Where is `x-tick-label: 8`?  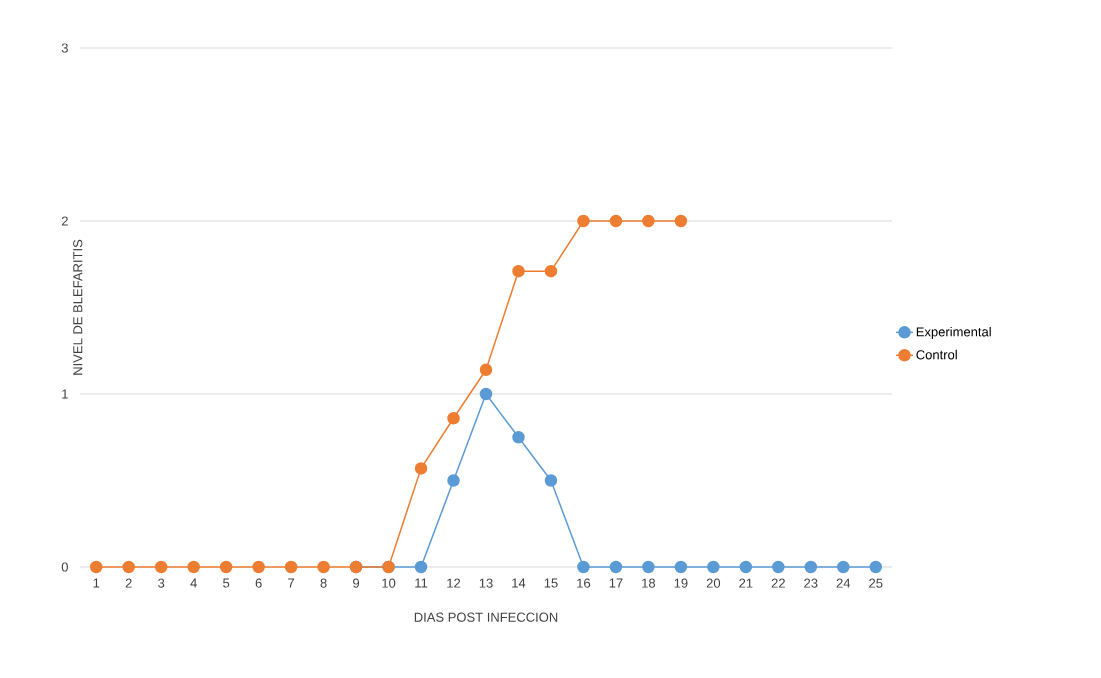
x-tick-label: 8 is located at coordinates (323, 583).